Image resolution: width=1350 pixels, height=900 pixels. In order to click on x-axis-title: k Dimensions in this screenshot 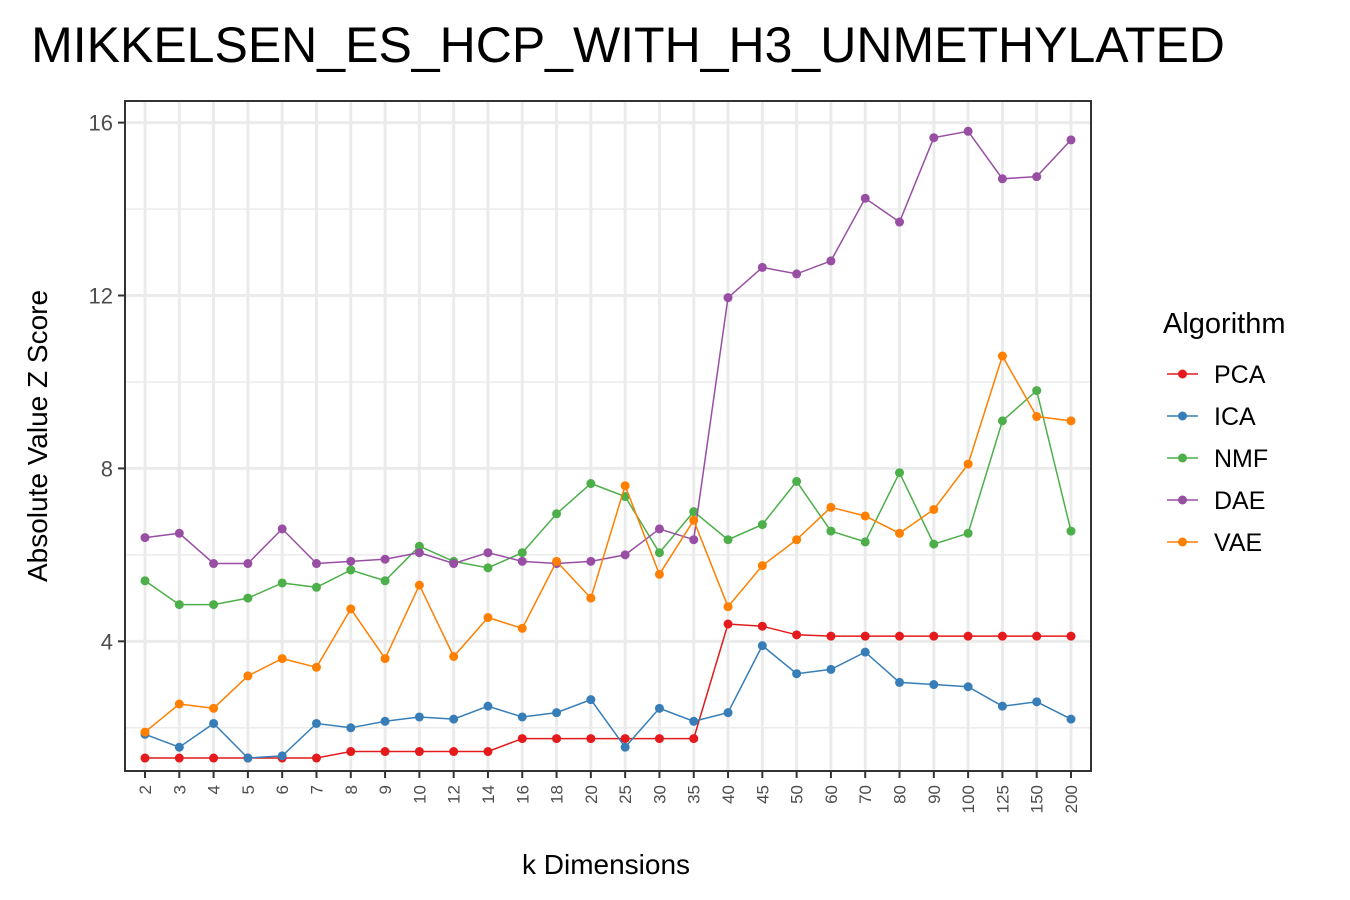, I will do `click(606, 864)`.